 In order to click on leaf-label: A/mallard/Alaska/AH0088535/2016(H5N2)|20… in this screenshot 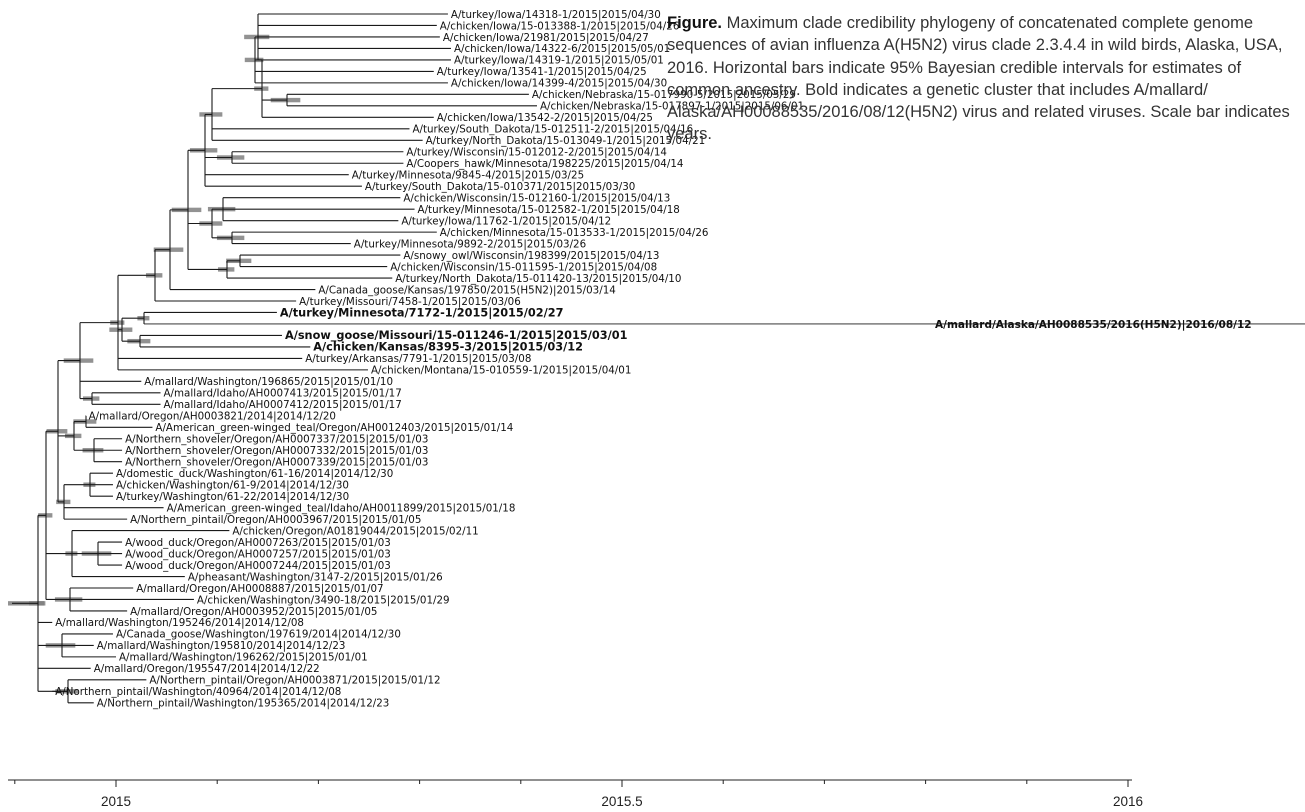, I will do `click(1093, 325)`.